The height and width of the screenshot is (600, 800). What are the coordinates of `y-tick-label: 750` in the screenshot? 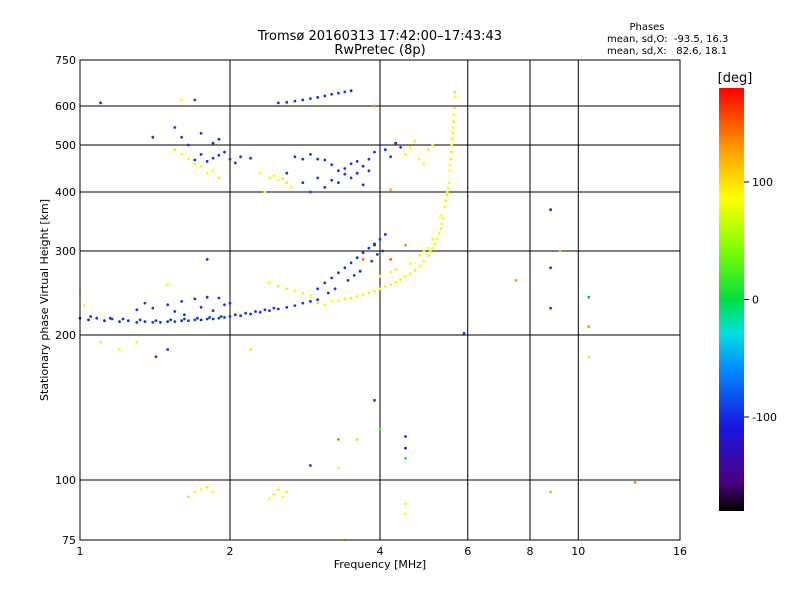 It's located at (65, 60).